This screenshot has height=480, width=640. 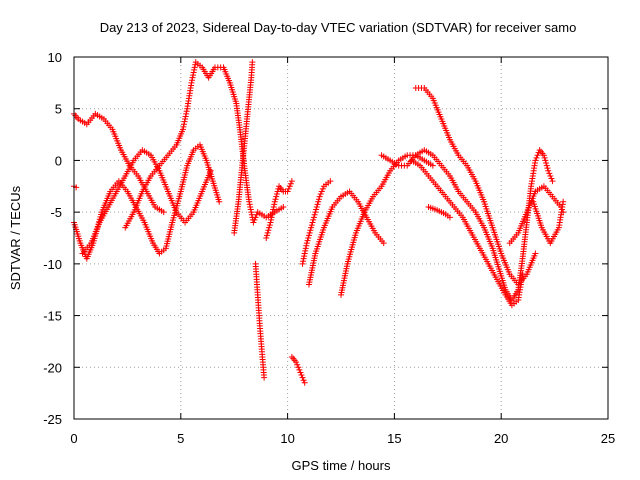 I want to click on y-tick-label: 10, so click(x=55, y=57).